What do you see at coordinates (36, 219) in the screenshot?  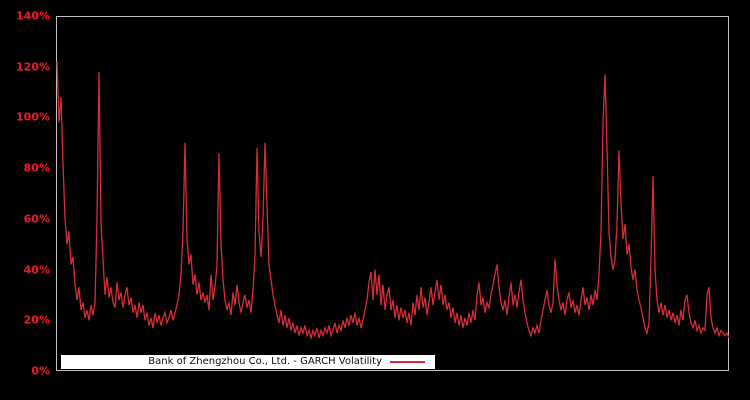 I see `y-axis-tick-label: 60%` at bounding box center [36, 219].